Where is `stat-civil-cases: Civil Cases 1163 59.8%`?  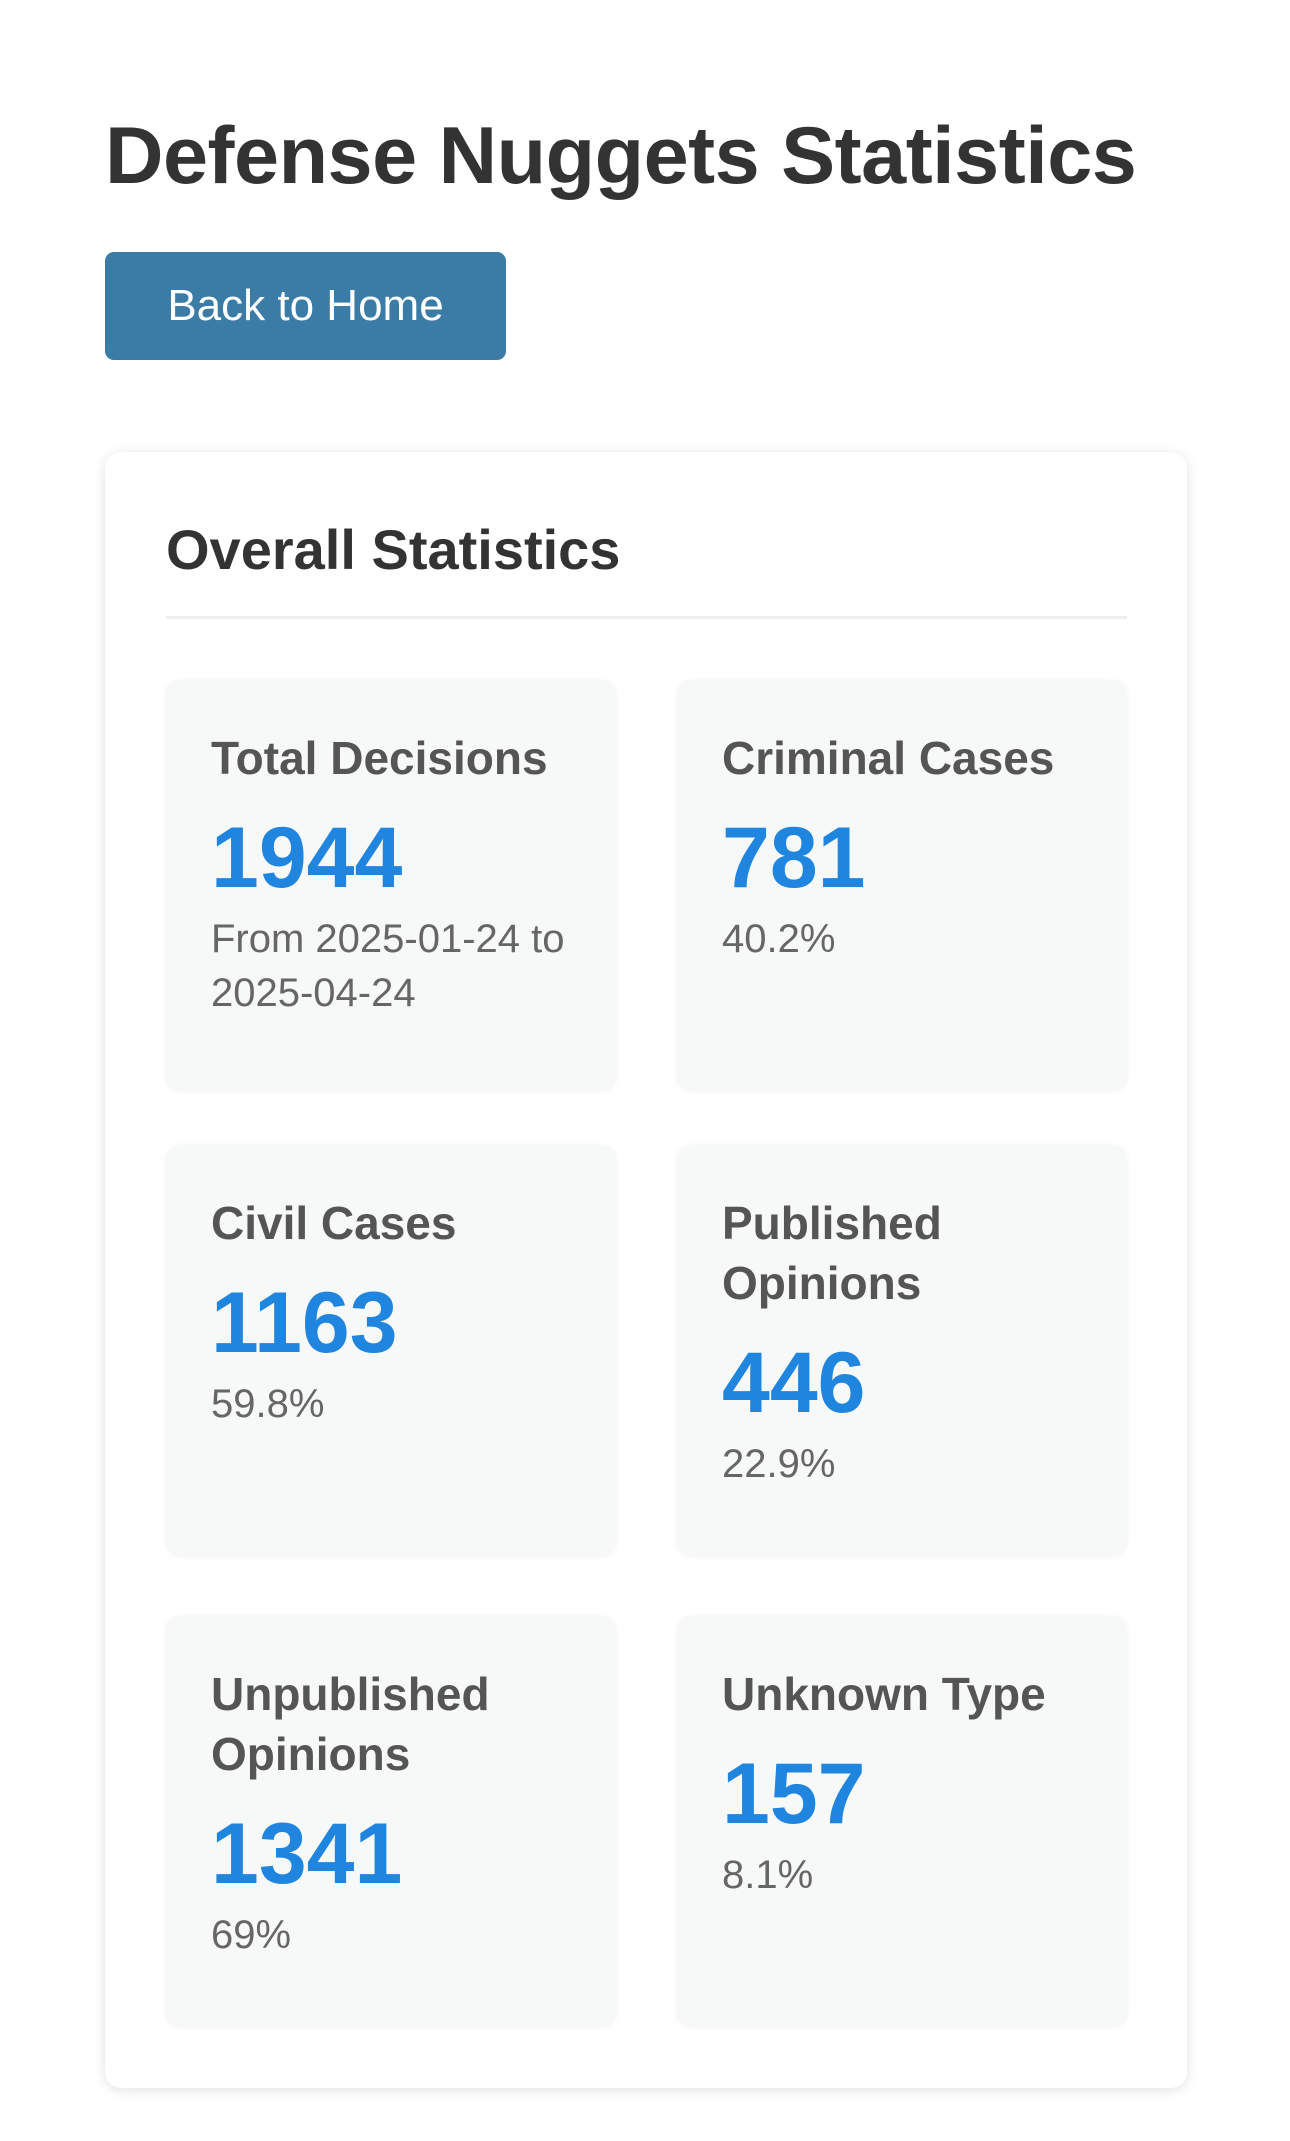 stat-civil-cases: Civil Cases 1163 59.8% is located at coordinates (391, 1350).